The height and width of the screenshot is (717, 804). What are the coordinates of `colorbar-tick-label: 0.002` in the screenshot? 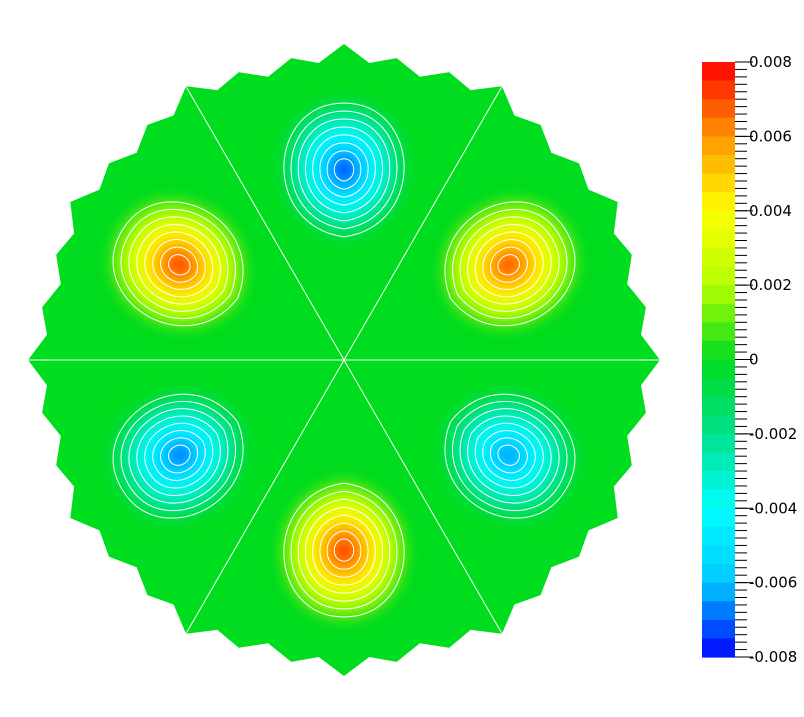 It's located at (770, 285).